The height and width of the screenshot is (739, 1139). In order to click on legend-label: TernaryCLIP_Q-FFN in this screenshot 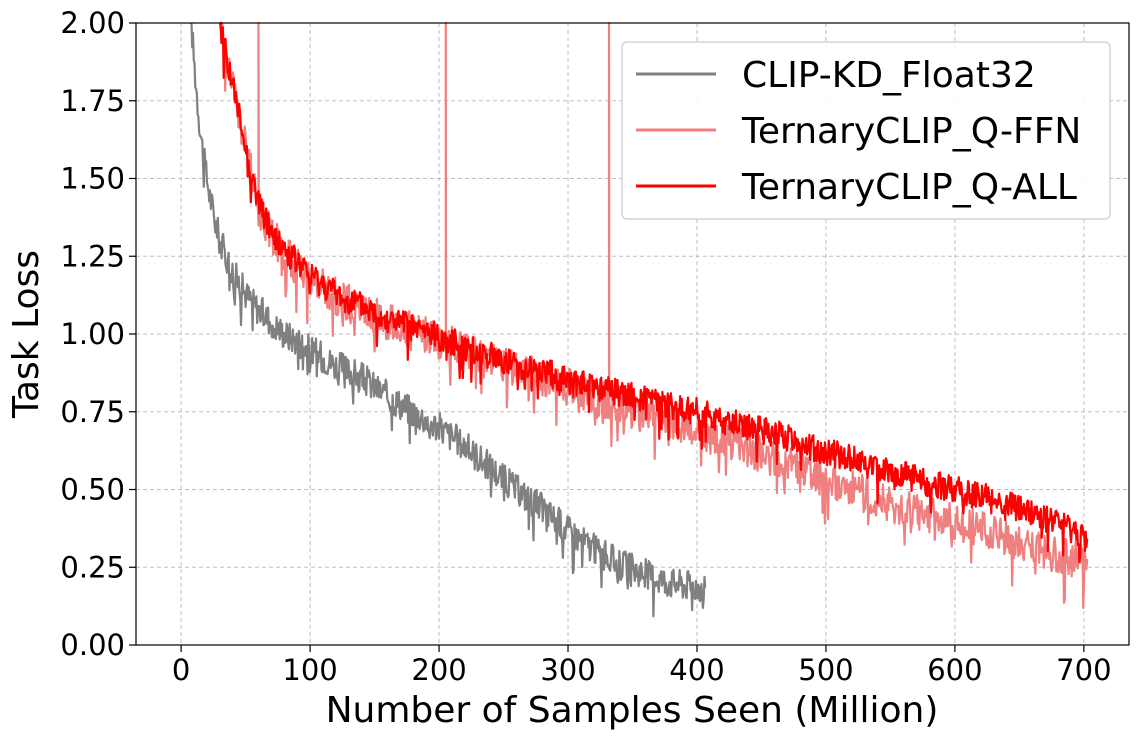, I will do `click(911, 131)`.